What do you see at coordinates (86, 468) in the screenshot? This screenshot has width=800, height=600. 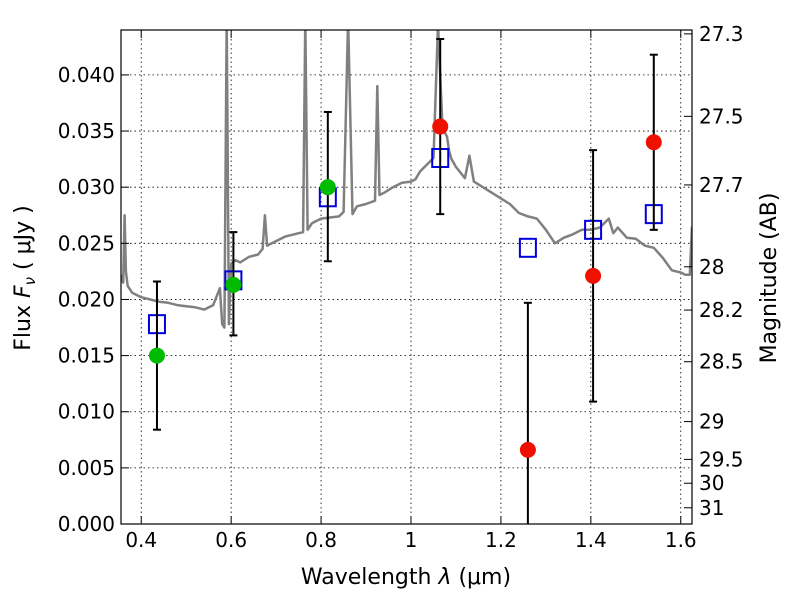 I see `y-tick-label: 0.005` at bounding box center [86, 468].